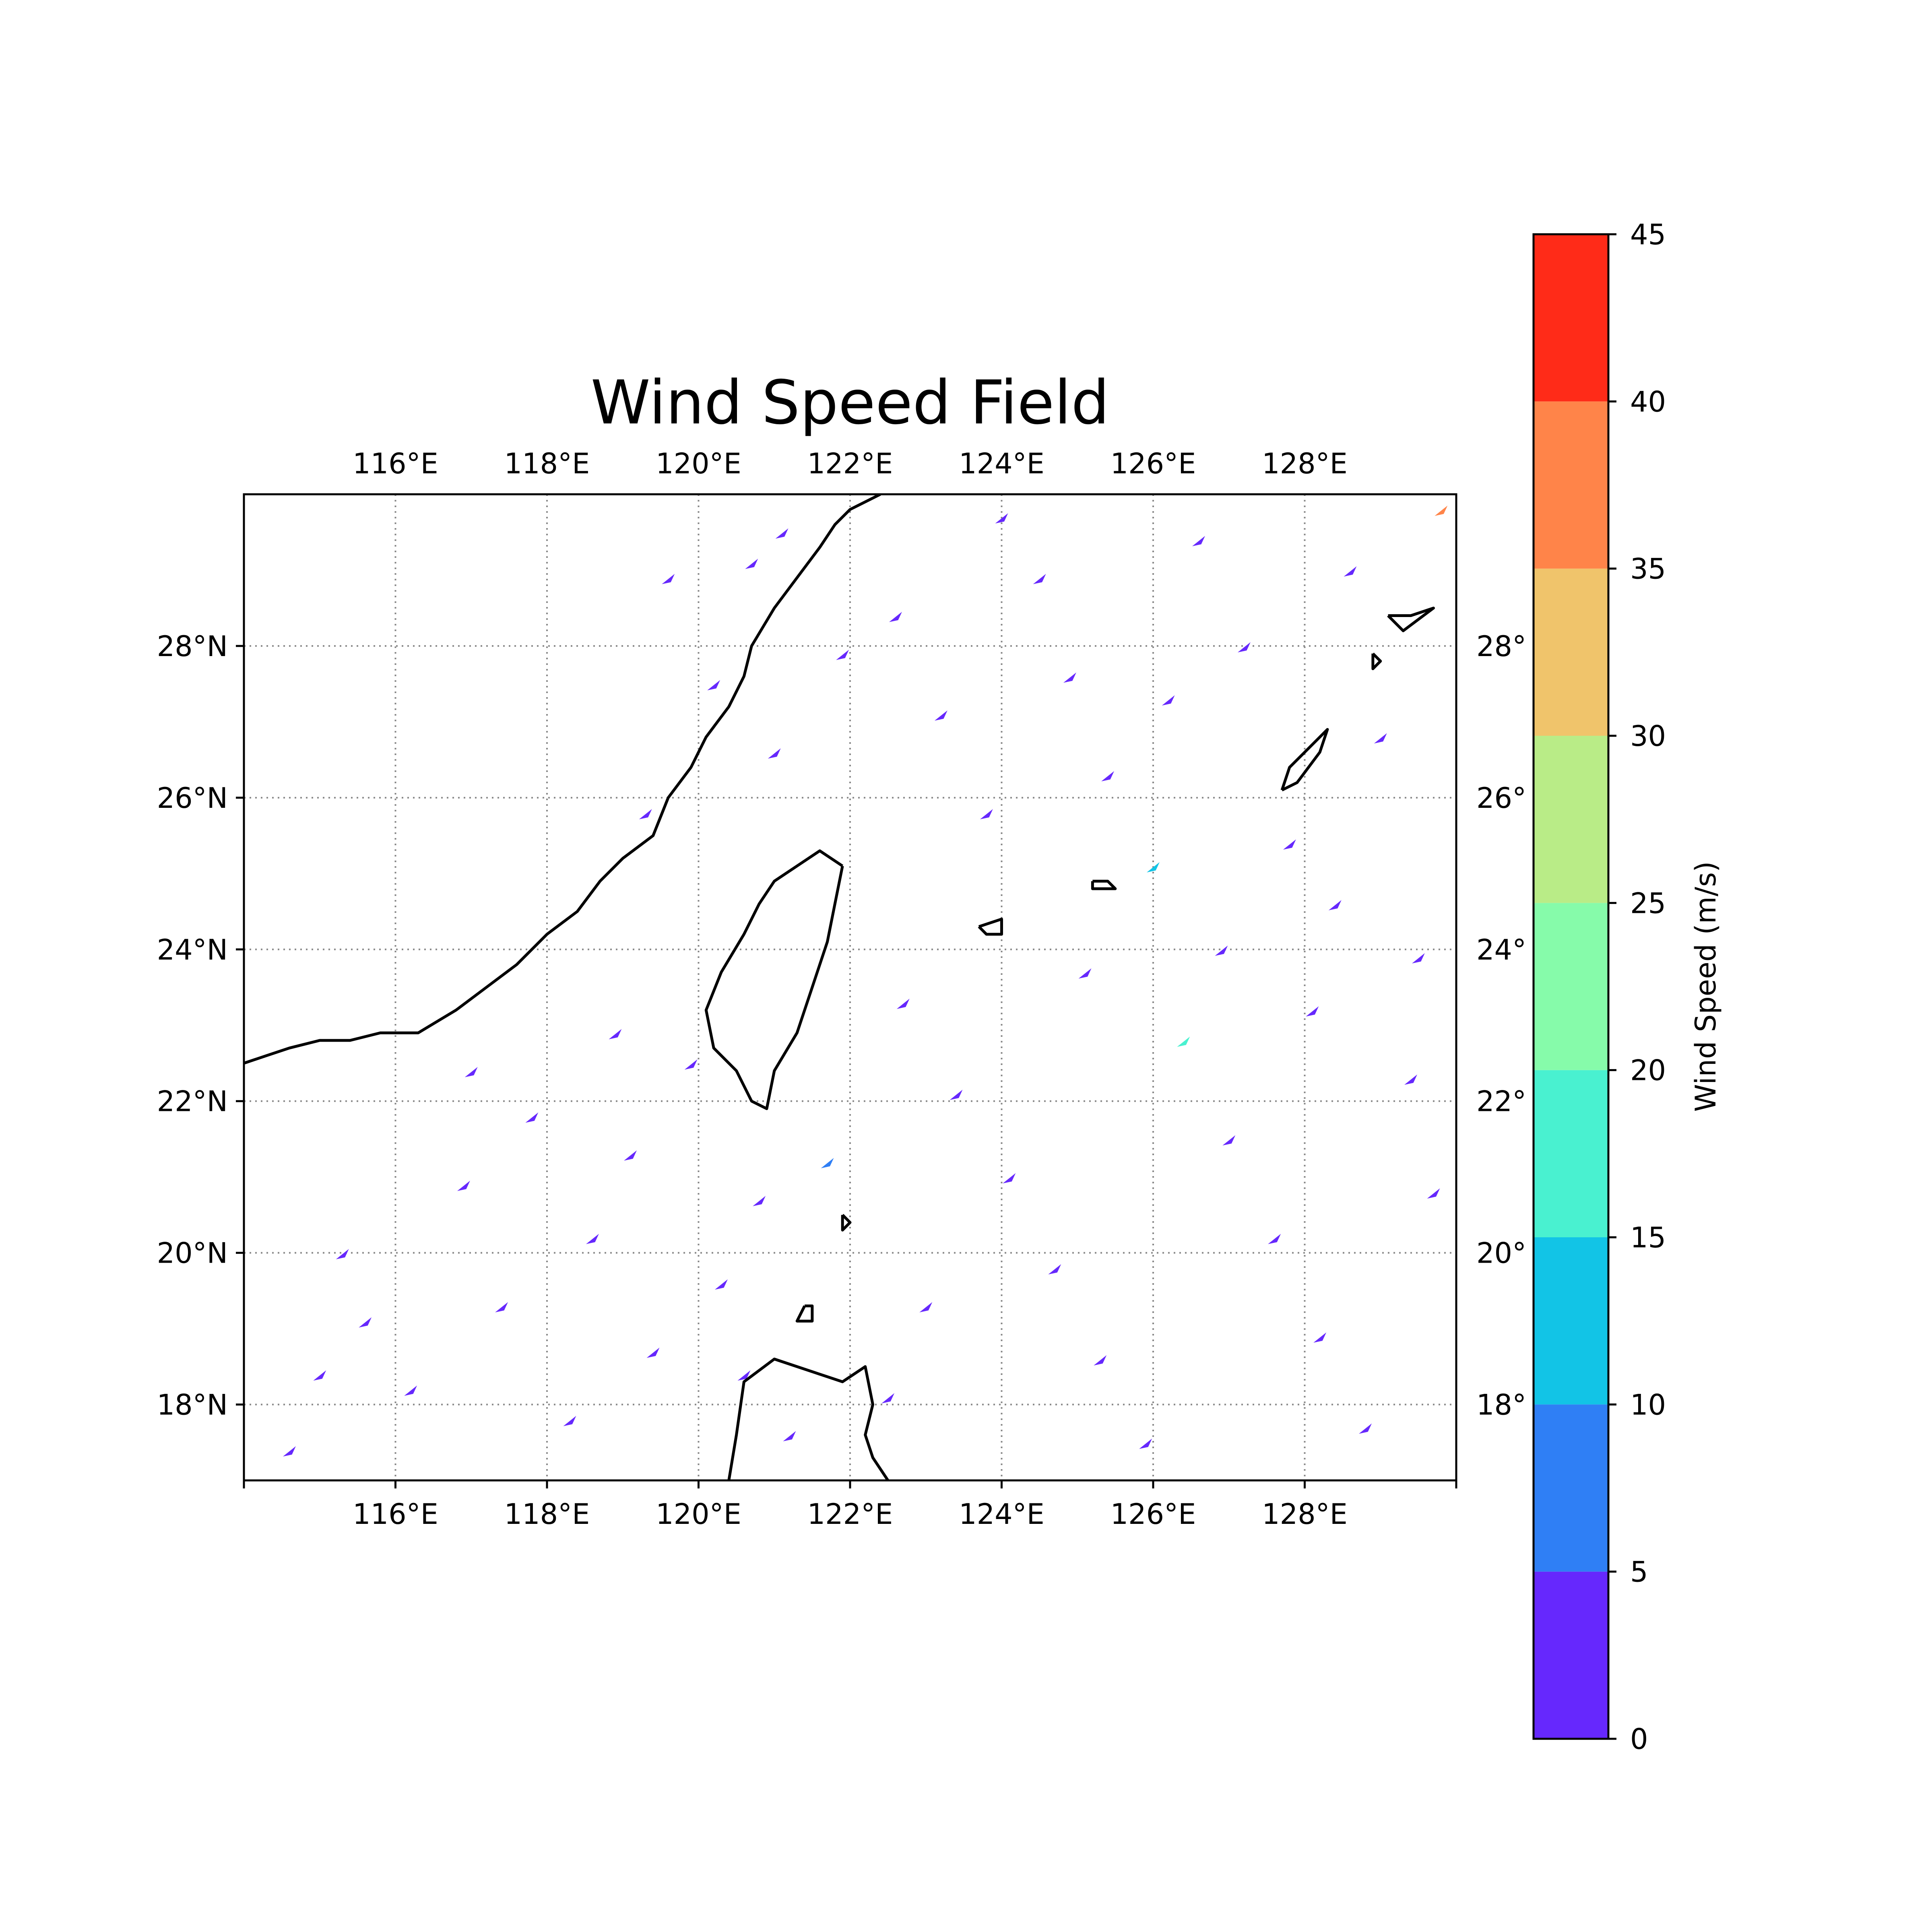  What do you see at coordinates (547, 463) in the screenshot?
I see `lon-tick-label-top-1: 118°E` at bounding box center [547, 463].